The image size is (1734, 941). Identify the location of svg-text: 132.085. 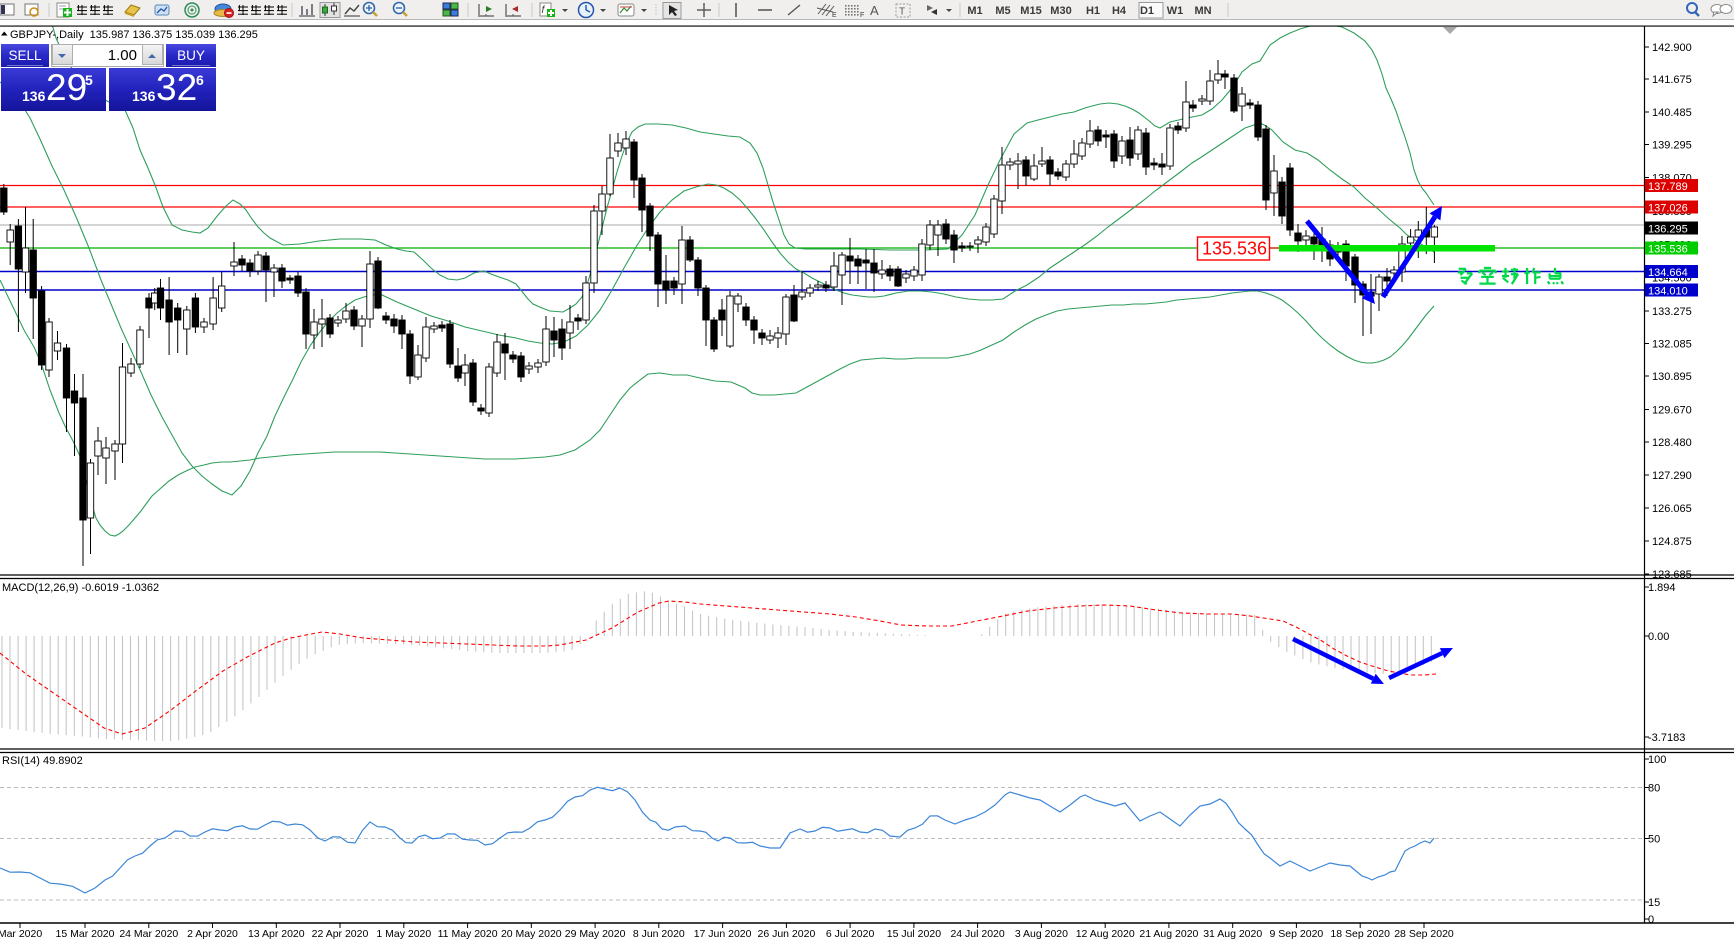
(1672, 345).